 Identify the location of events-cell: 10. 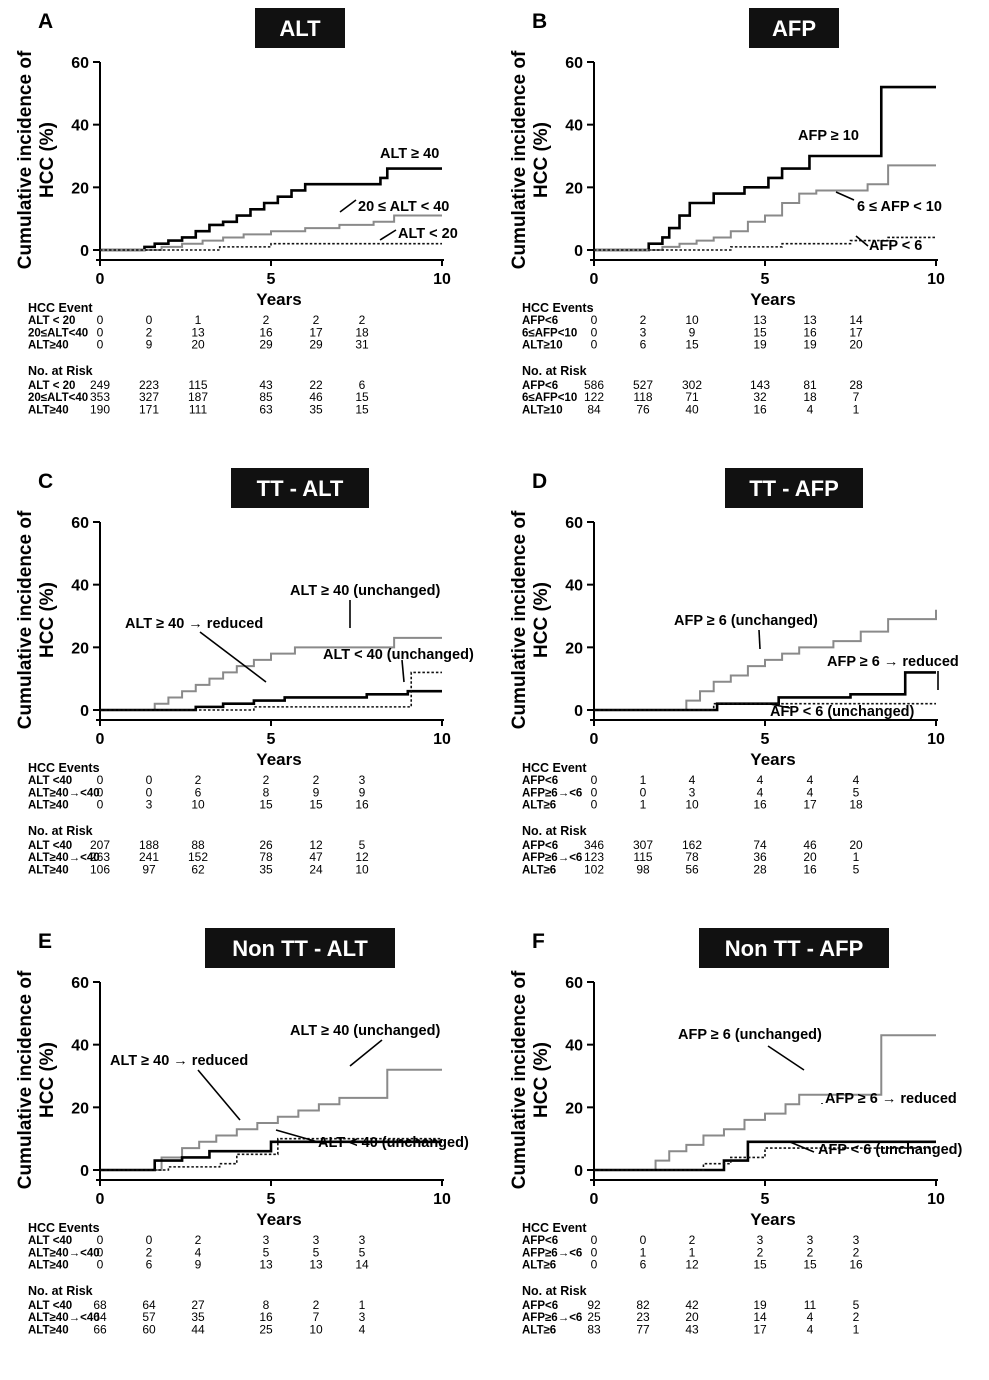
(198, 805).